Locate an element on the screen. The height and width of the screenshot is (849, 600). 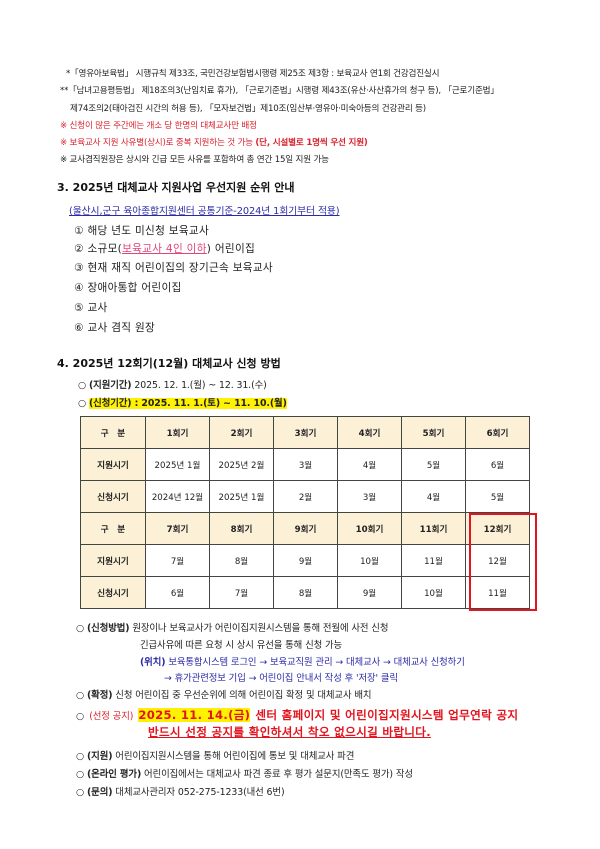
label: (위치) is located at coordinates (153, 662).